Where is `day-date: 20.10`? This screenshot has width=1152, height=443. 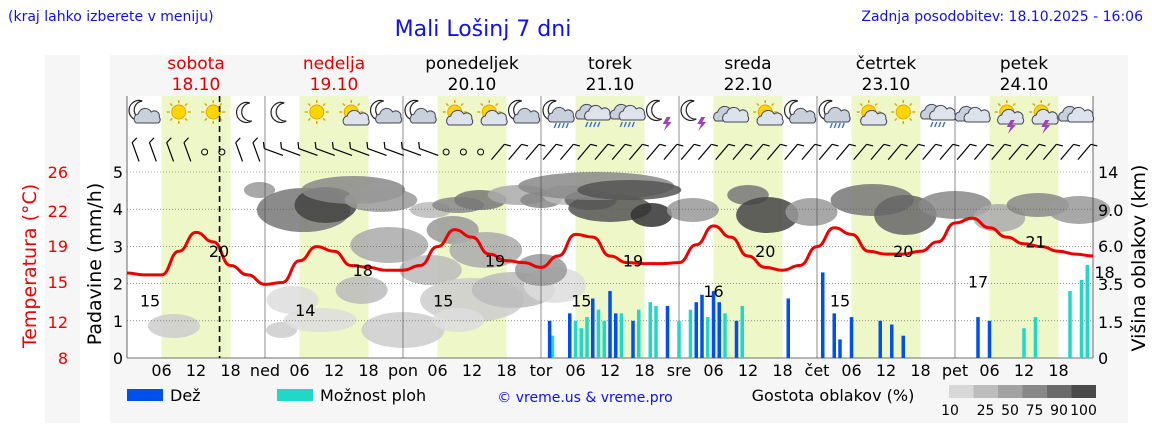
day-date: 20.10 is located at coordinates (472, 85).